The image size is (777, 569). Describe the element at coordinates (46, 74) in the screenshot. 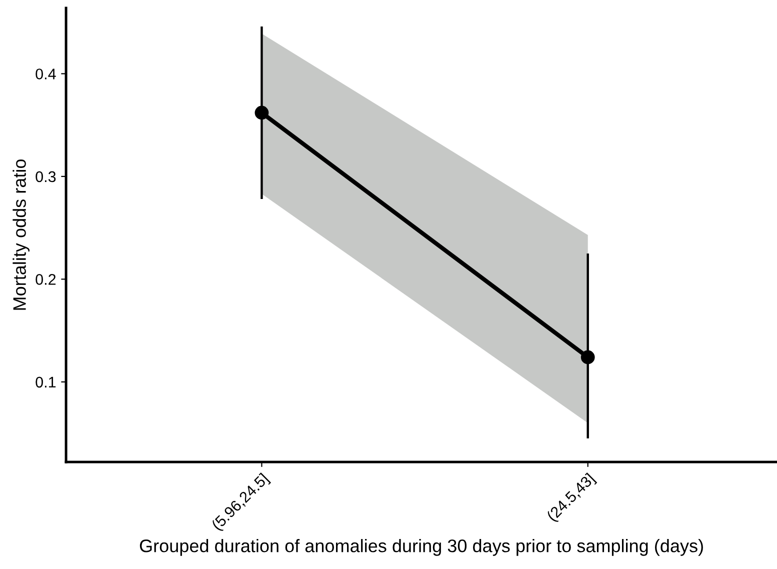

I see `y-tick-label: 0.4` at that location.